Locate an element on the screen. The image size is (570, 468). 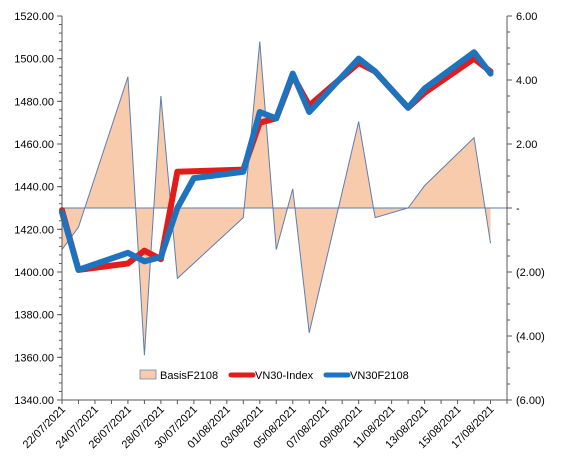
y-right-tick-label: (2.00) is located at coordinates (530, 273).